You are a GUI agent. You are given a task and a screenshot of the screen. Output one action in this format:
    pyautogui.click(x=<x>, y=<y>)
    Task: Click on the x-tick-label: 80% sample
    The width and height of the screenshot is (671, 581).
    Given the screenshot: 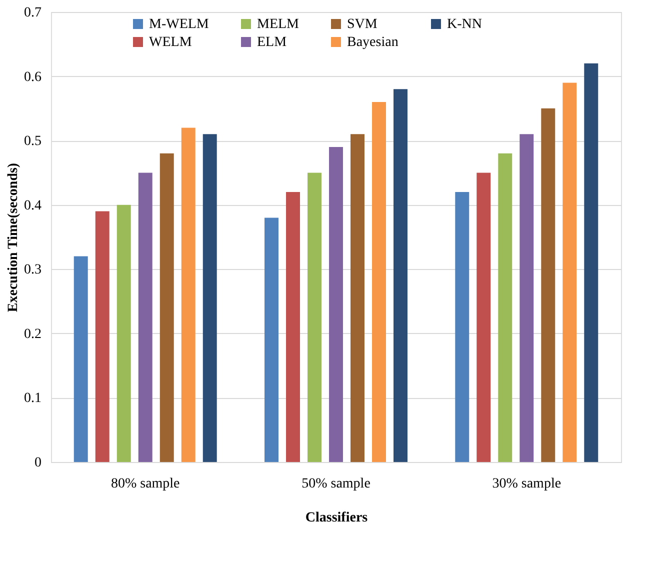 What is the action you would take?
    pyautogui.click(x=145, y=484)
    